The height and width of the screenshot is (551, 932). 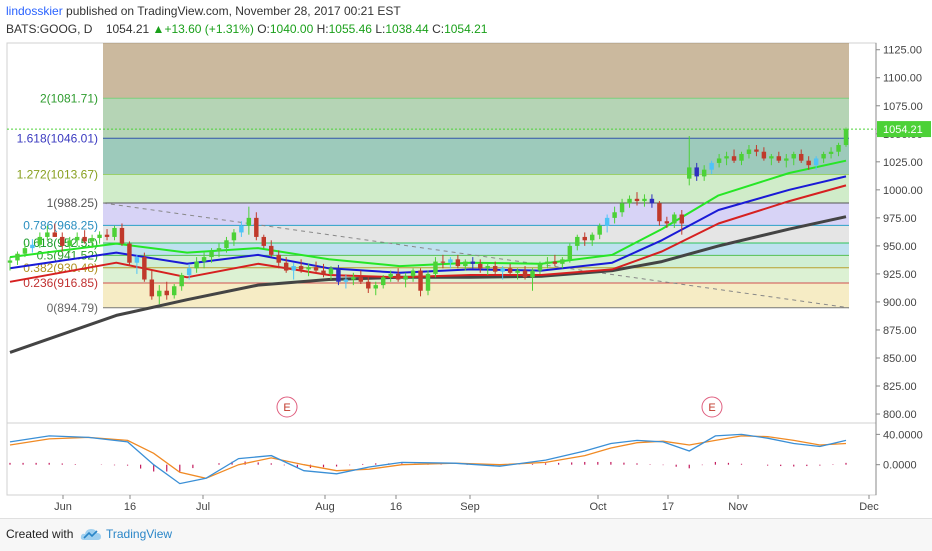 What do you see at coordinates (72, 308) in the screenshot?
I see `fib-level-label: 0(894.79)` at bounding box center [72, 308].